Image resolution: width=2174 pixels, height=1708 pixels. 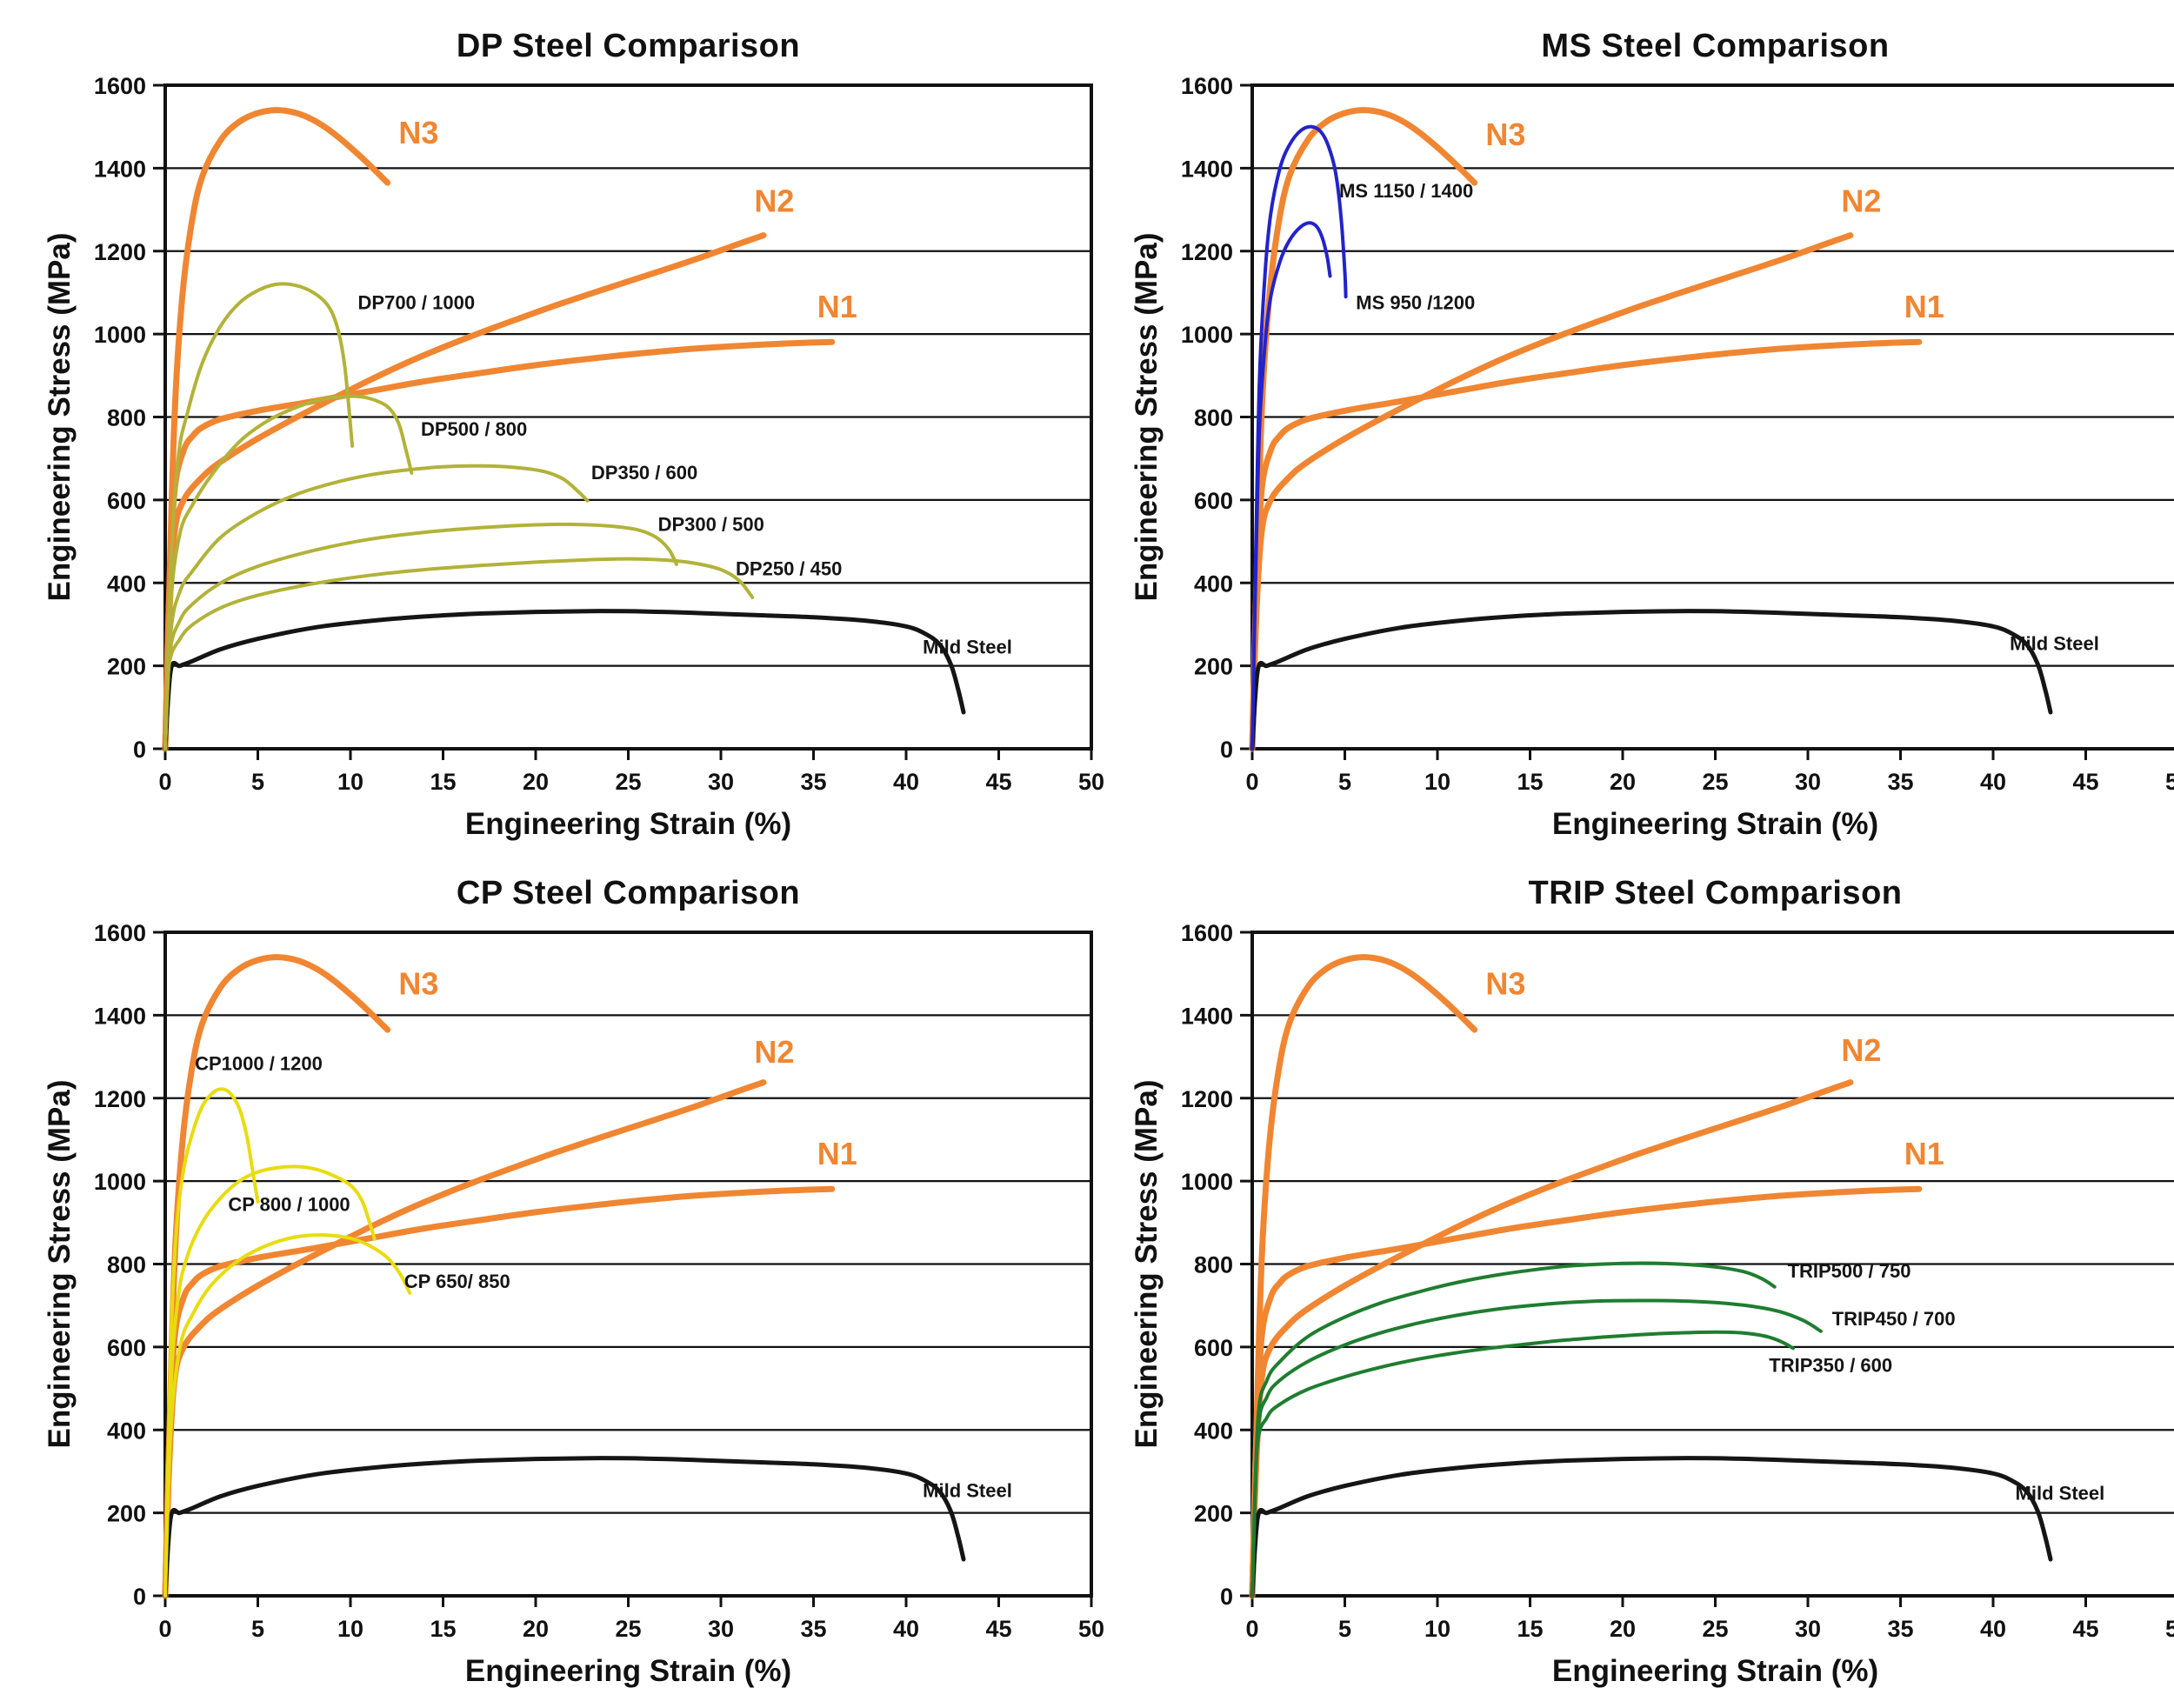 I want to click on svg-text: DP500 / 800, so click(x=474, y=429).